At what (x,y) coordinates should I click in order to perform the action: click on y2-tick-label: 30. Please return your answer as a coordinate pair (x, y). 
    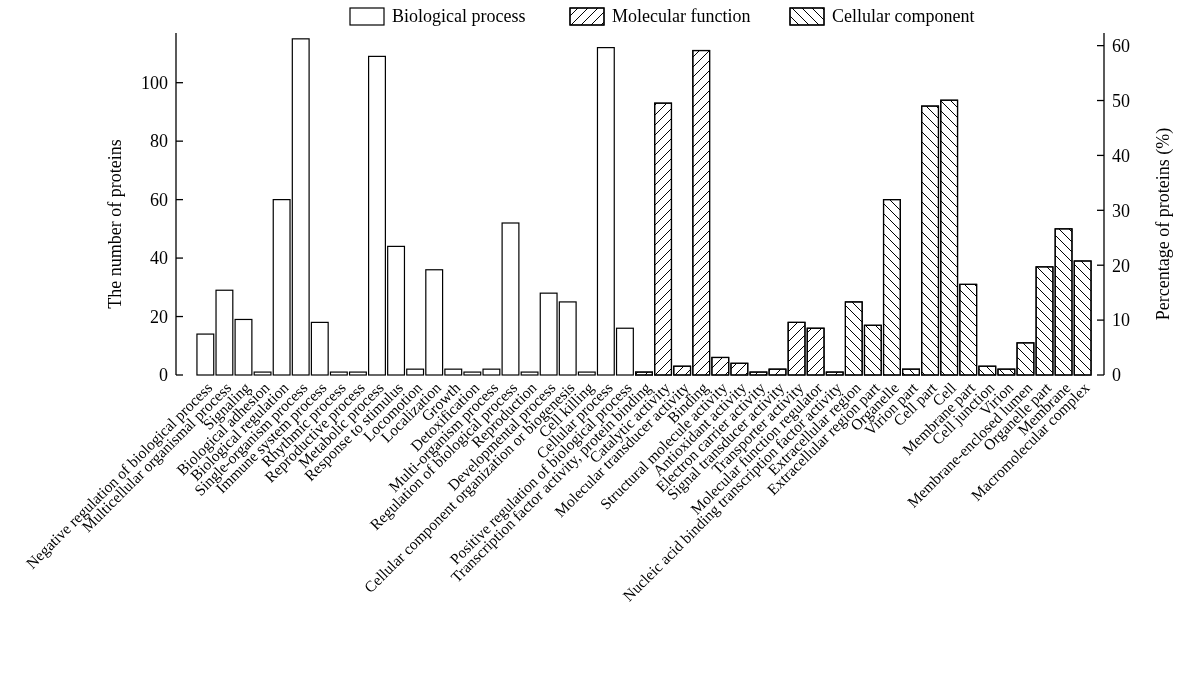
    Looking at the image, I should click on (1121, 210).